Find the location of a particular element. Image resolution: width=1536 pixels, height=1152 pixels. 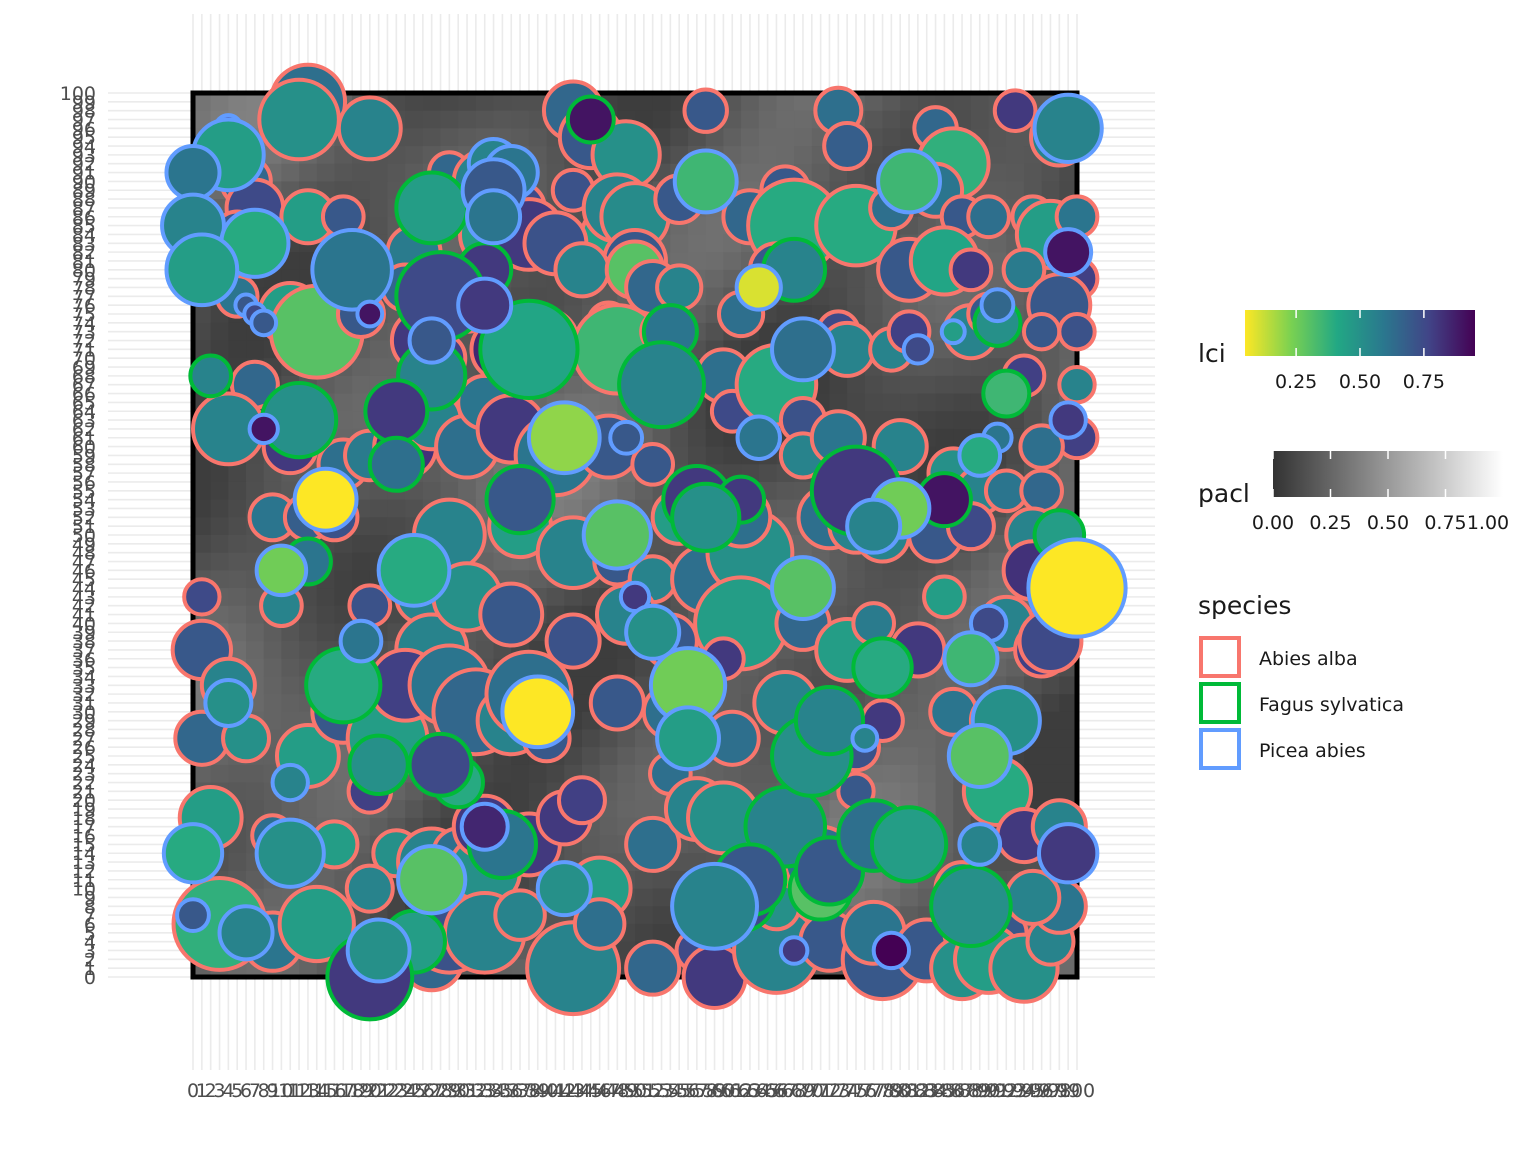

x-tick-label: 45 is located at coordinates (591, 1091).